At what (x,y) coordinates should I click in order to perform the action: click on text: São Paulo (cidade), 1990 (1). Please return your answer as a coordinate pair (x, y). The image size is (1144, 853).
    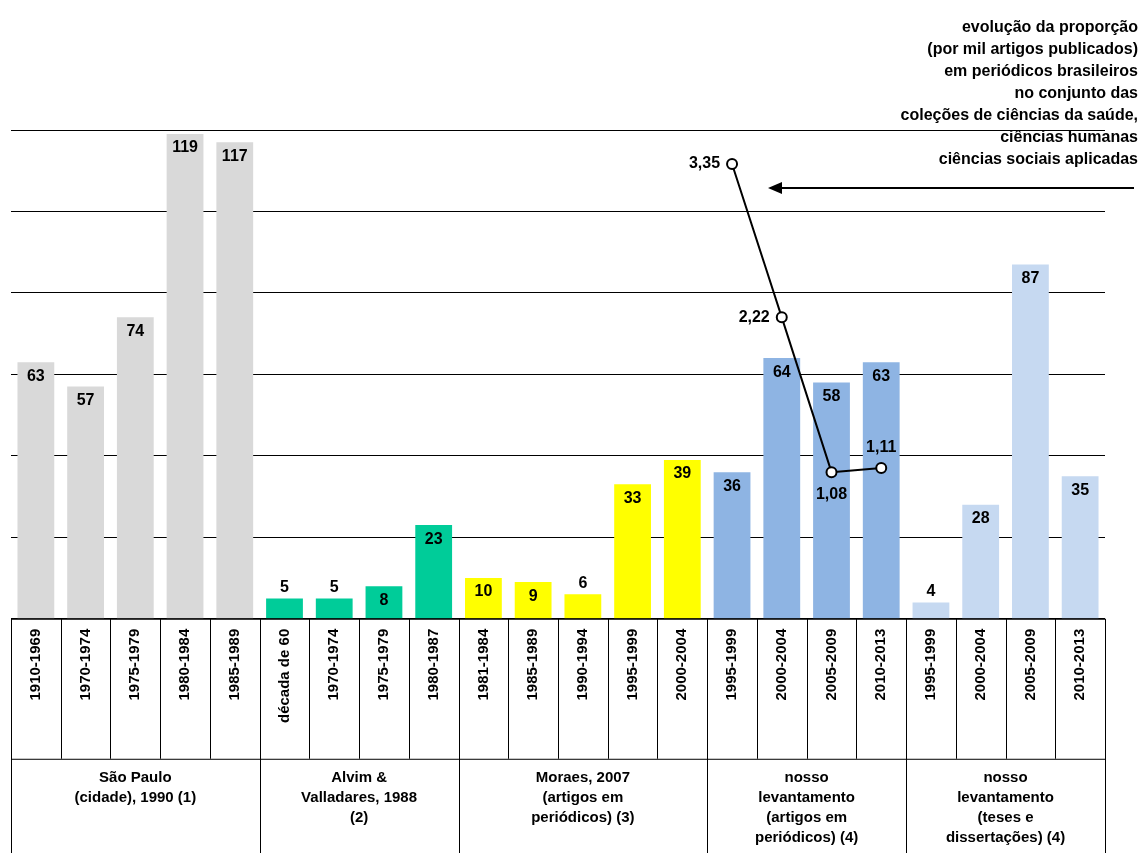
    Looking at the image, I should click on (135, 787).